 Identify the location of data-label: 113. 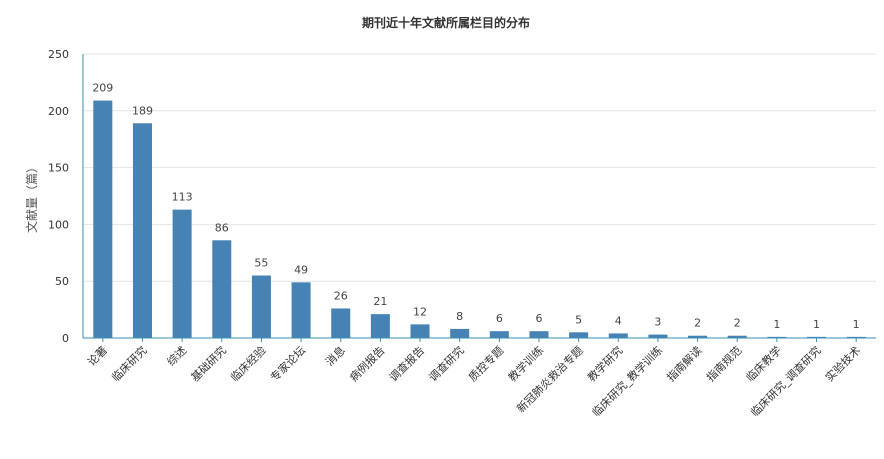
(182, 197).